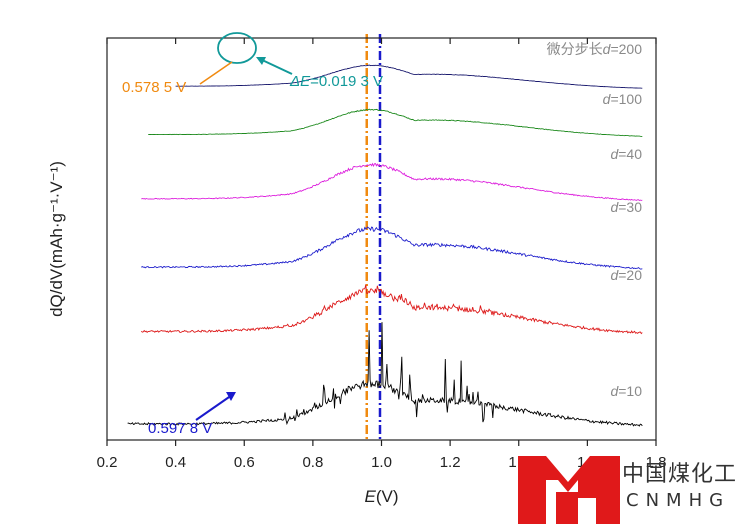 This screenshot has width=748, height=526. I want to click on x-tick-label: 1.8, so click(656, 462).